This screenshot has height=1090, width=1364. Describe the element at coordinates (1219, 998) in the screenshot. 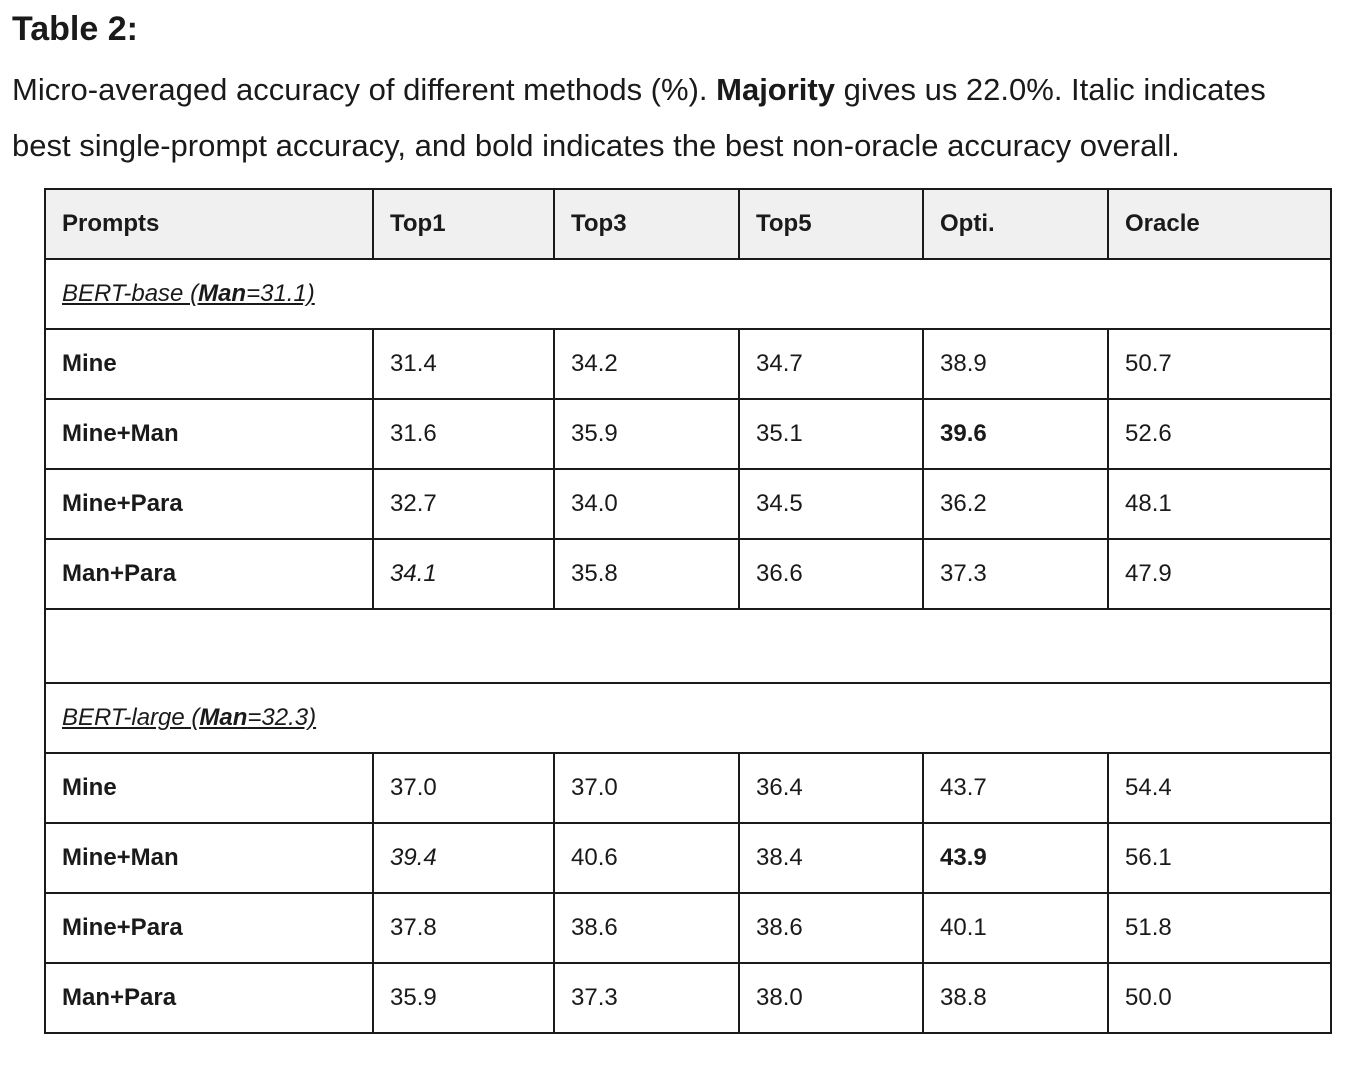

I see `value-cell: 50.0` at that location.